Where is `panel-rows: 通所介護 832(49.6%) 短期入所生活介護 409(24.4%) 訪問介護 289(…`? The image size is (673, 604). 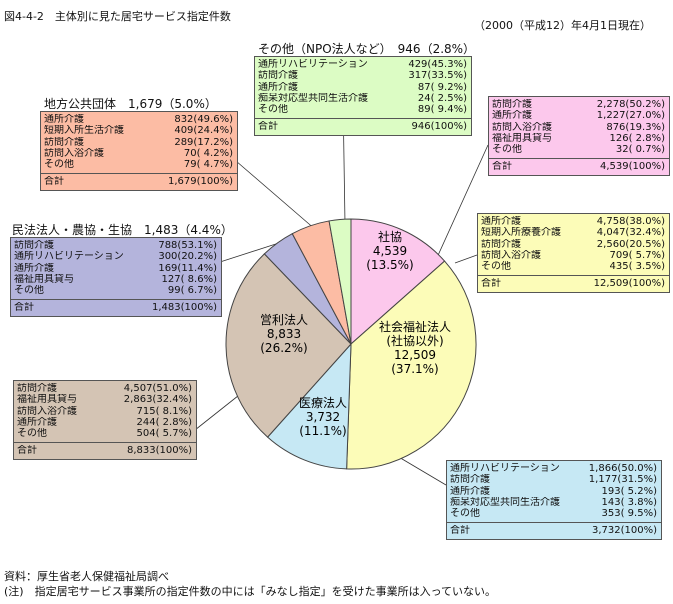 panel-rows: 通所介護 832(49.6%) 短期入所生活介護 409(24.4%) 訪問介護 289(… is located at coordinates (139, 143).